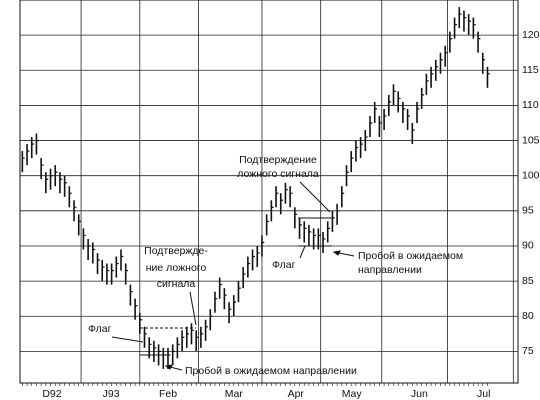 This screenshot has width=540, height=400. What do you see at coordinates (168, 394) in the screenshot?
I see `x-tick-label: Feb` at bounding box center [168, 394].